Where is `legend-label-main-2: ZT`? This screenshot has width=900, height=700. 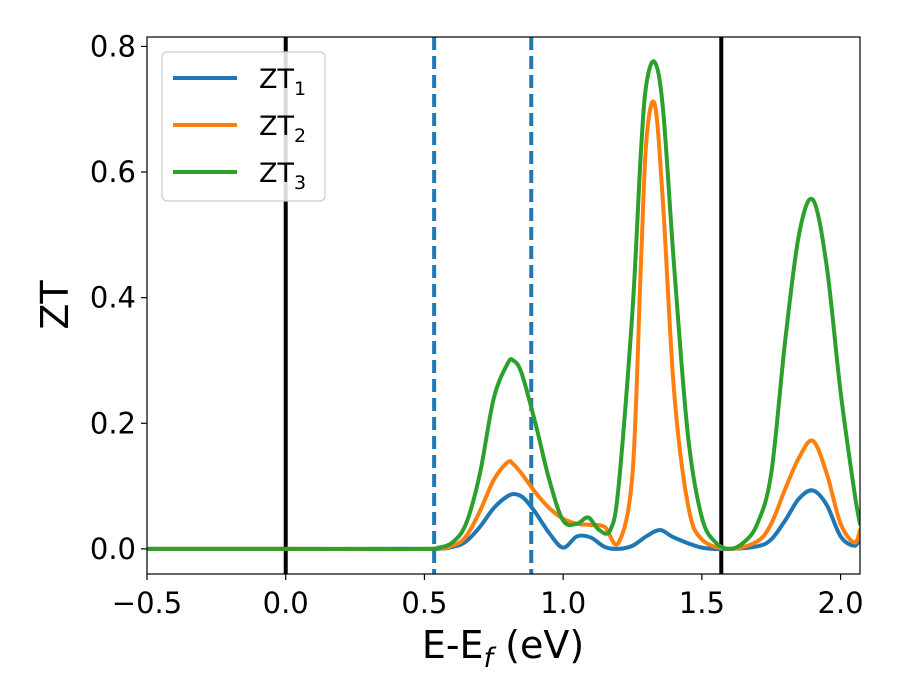 legend-label-main-2: ZT is located at coordinates (276, 126).